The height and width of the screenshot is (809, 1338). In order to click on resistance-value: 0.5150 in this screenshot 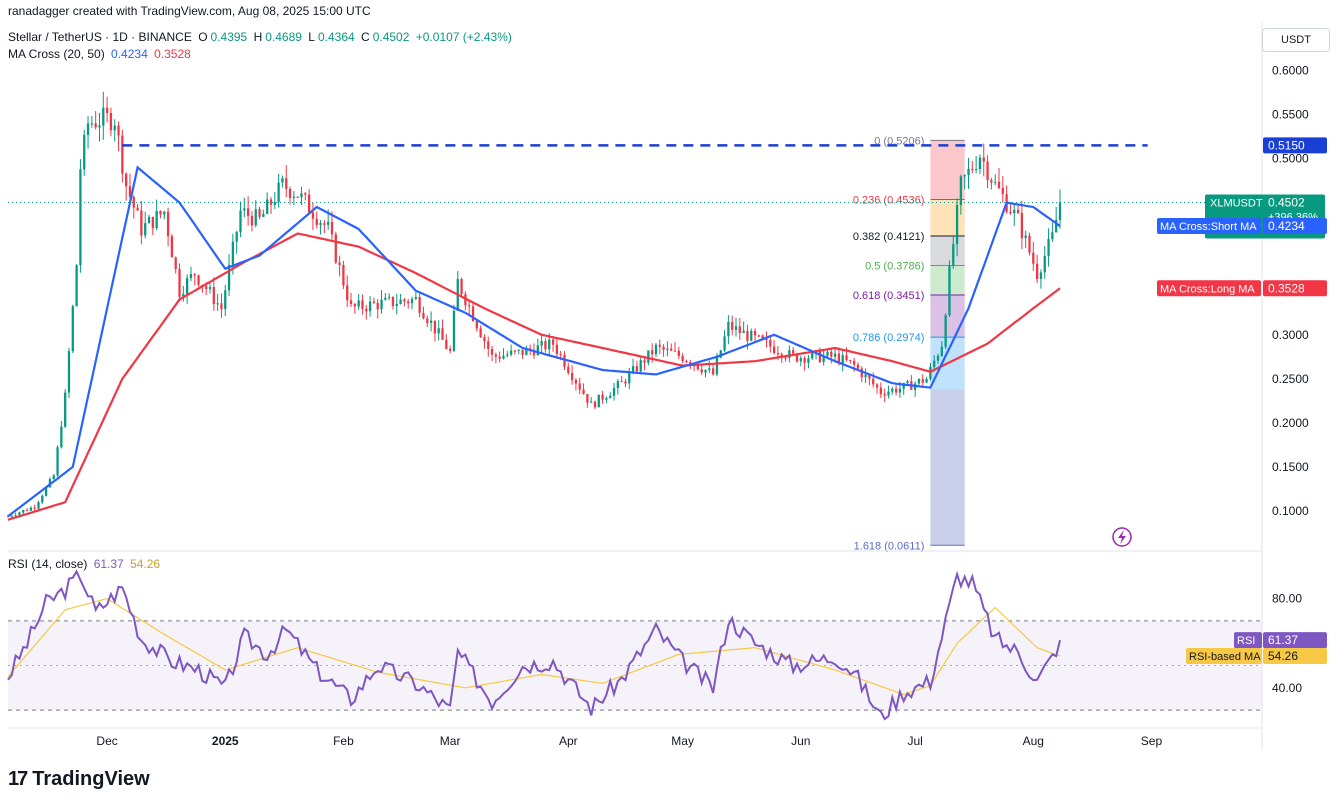, I will do `click(1286, 145)`.